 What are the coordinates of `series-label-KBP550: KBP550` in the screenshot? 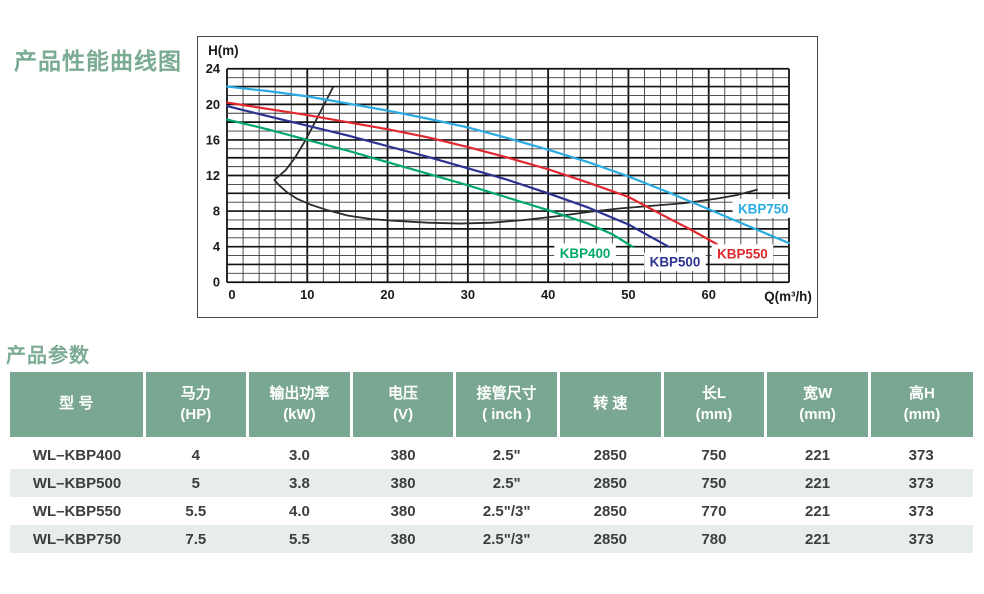 It's located at (742, 254).